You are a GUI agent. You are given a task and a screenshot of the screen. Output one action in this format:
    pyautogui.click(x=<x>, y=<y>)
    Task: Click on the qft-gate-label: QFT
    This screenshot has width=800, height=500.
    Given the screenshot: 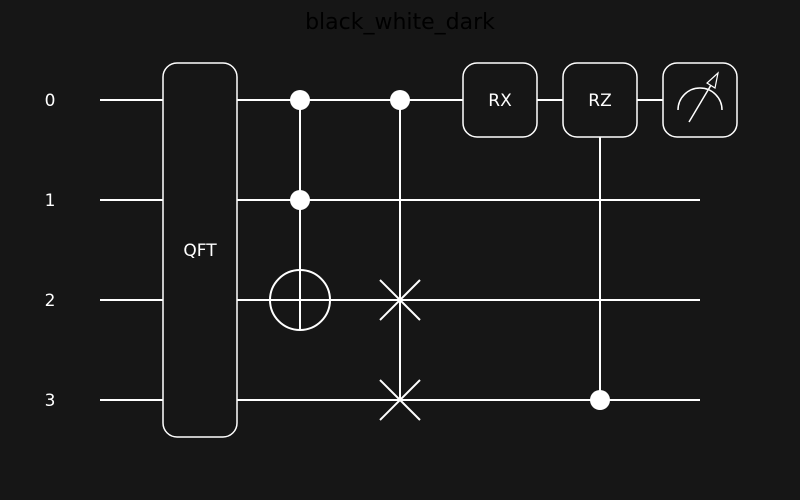 What is the action you would take?
    pyautogui.click(x=200, y=251)
    